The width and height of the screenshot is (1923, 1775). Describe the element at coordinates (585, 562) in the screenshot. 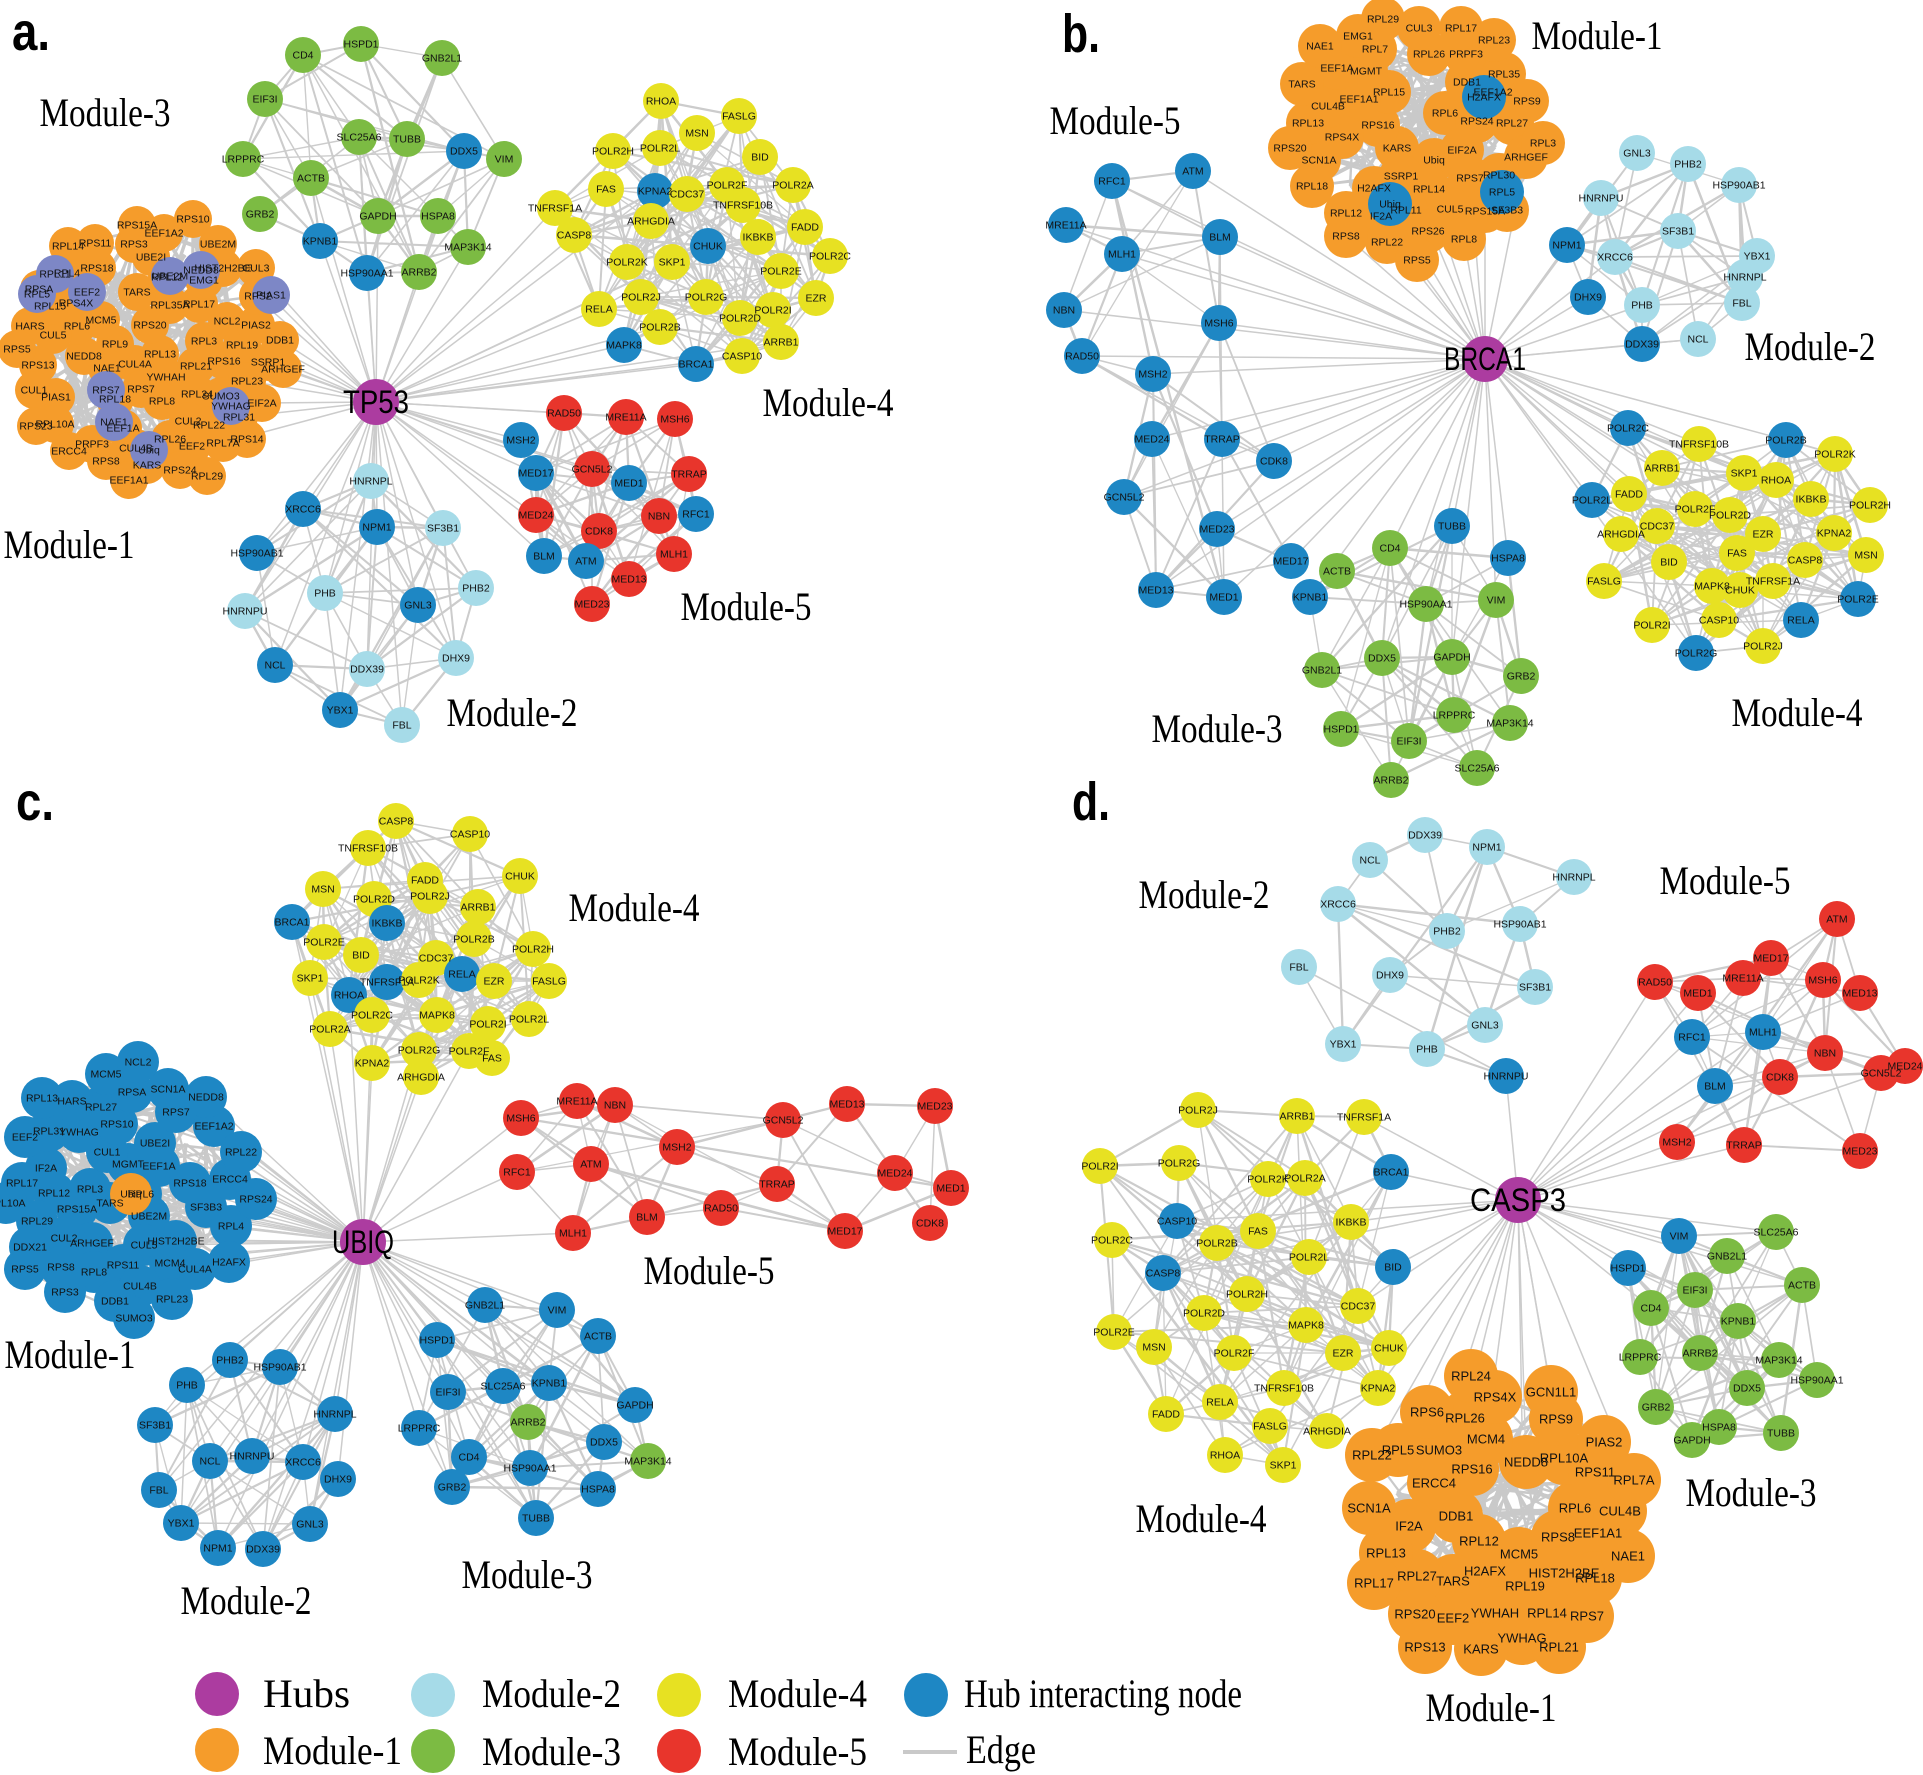

I see `svg-text: ATM` at that location.